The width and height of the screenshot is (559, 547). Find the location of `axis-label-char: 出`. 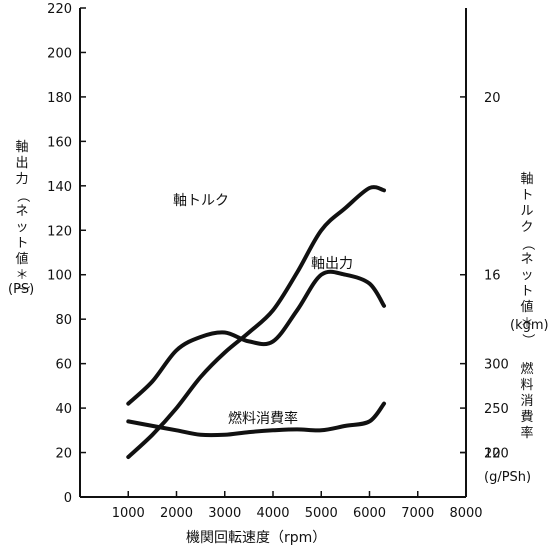

axis-label-char: 出 is located at coordinates (22, 163).